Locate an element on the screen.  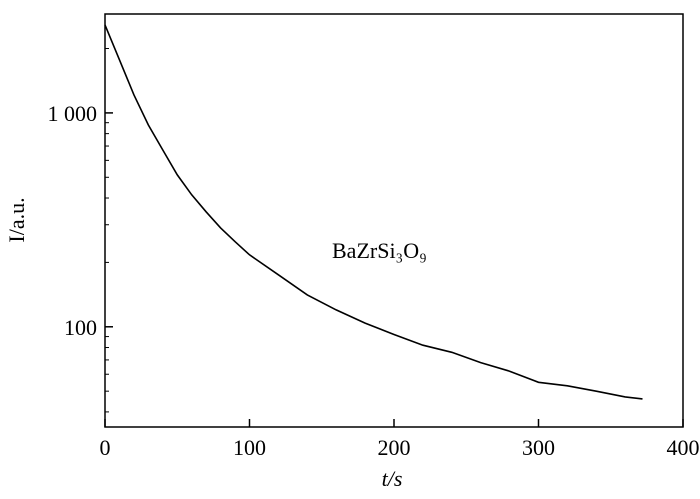
x-tick-label: 300 is located at coordinates (538, 447).